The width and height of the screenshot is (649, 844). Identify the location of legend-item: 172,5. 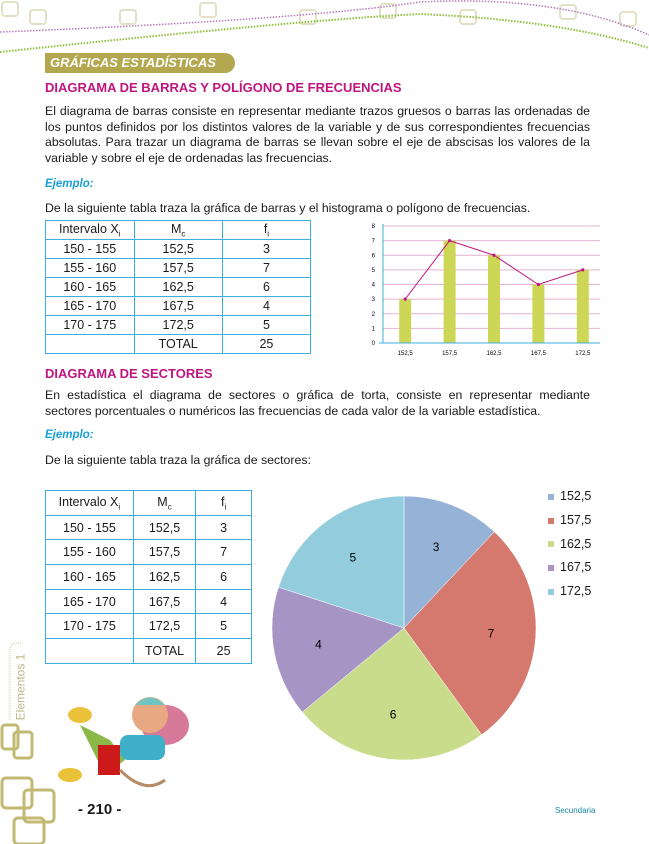
(569, 591).